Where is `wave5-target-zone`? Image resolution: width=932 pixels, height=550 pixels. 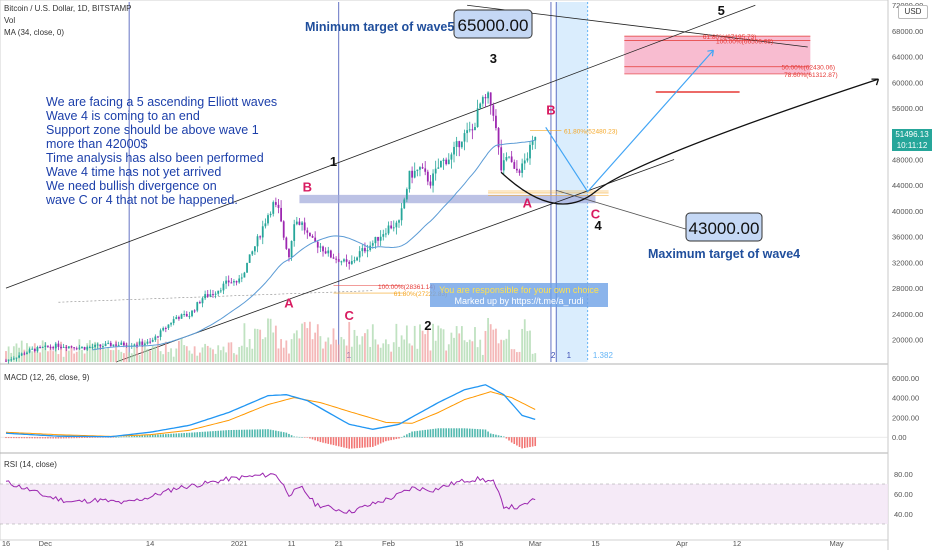
wave5-target-zone is located at coordinates (717, 55).